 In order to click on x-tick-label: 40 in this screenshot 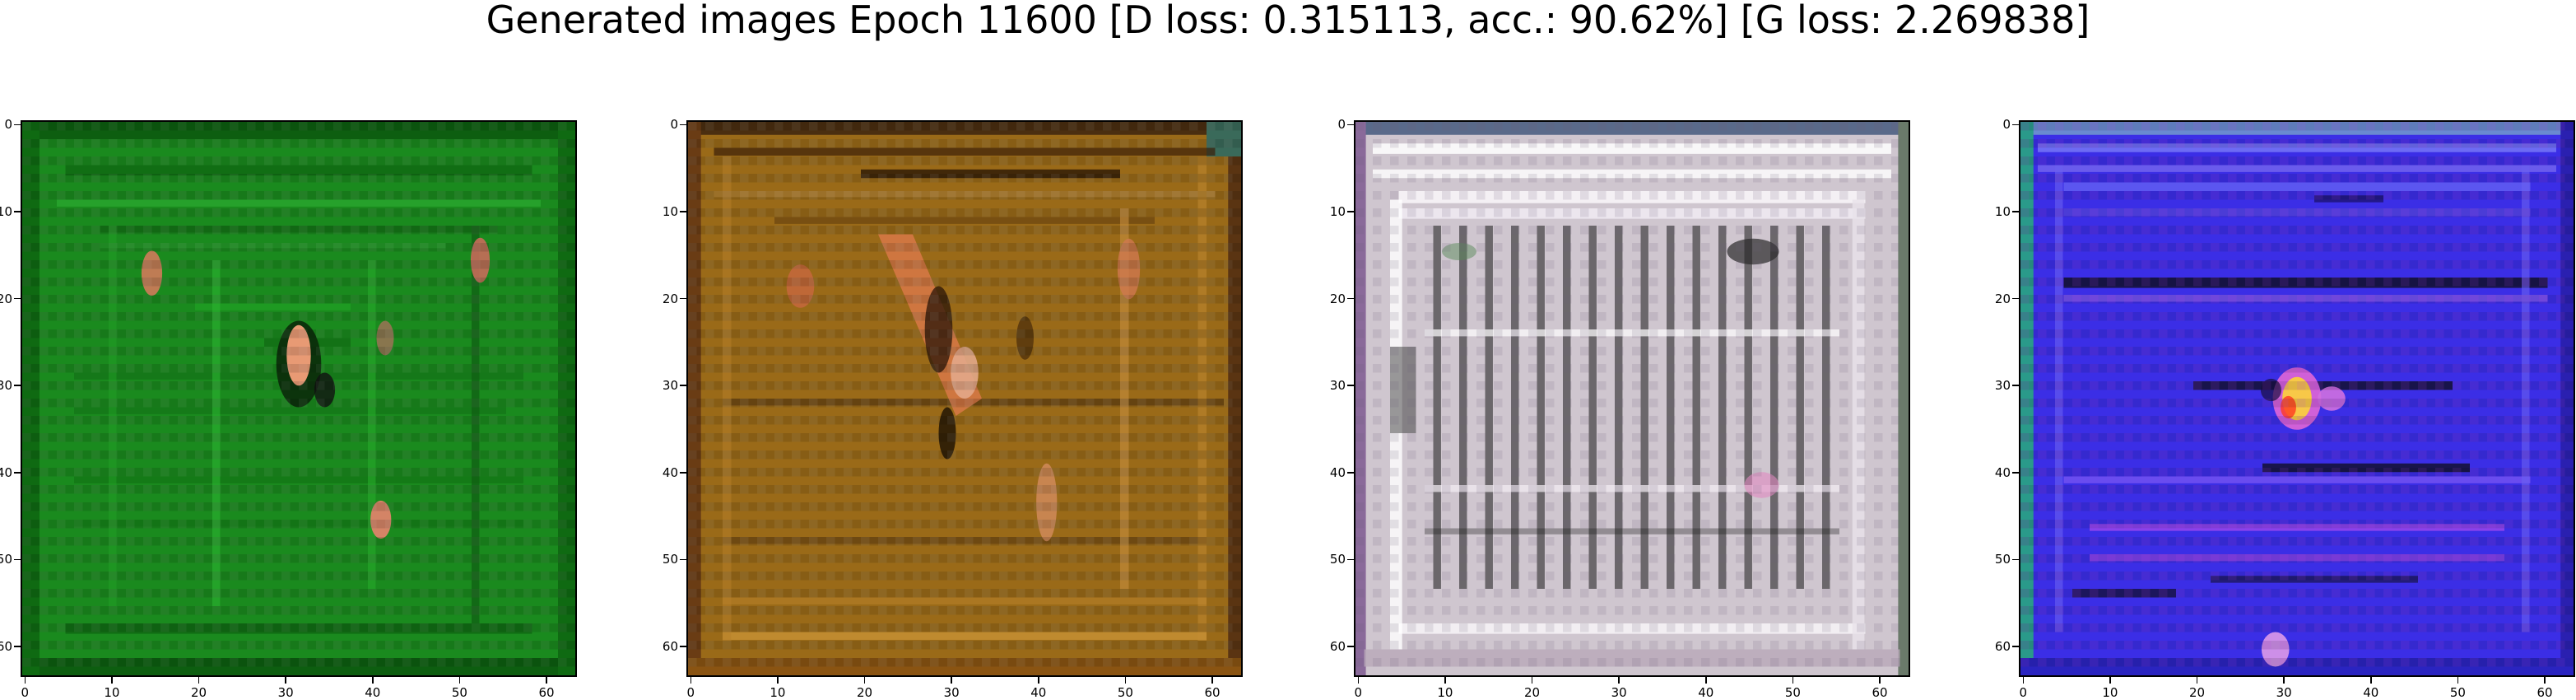, I will do `click(1706, 692)`.